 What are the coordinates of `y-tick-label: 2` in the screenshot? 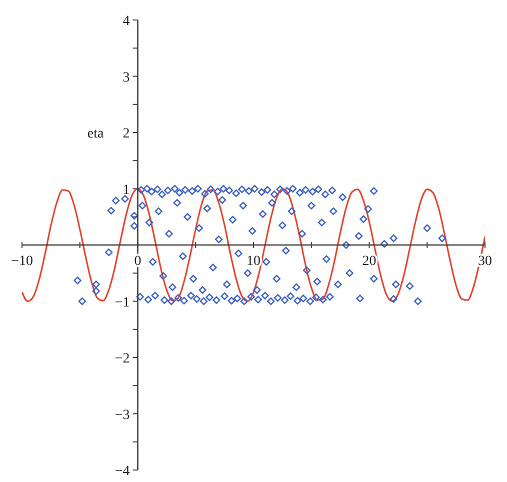 It's located at (126, 134).